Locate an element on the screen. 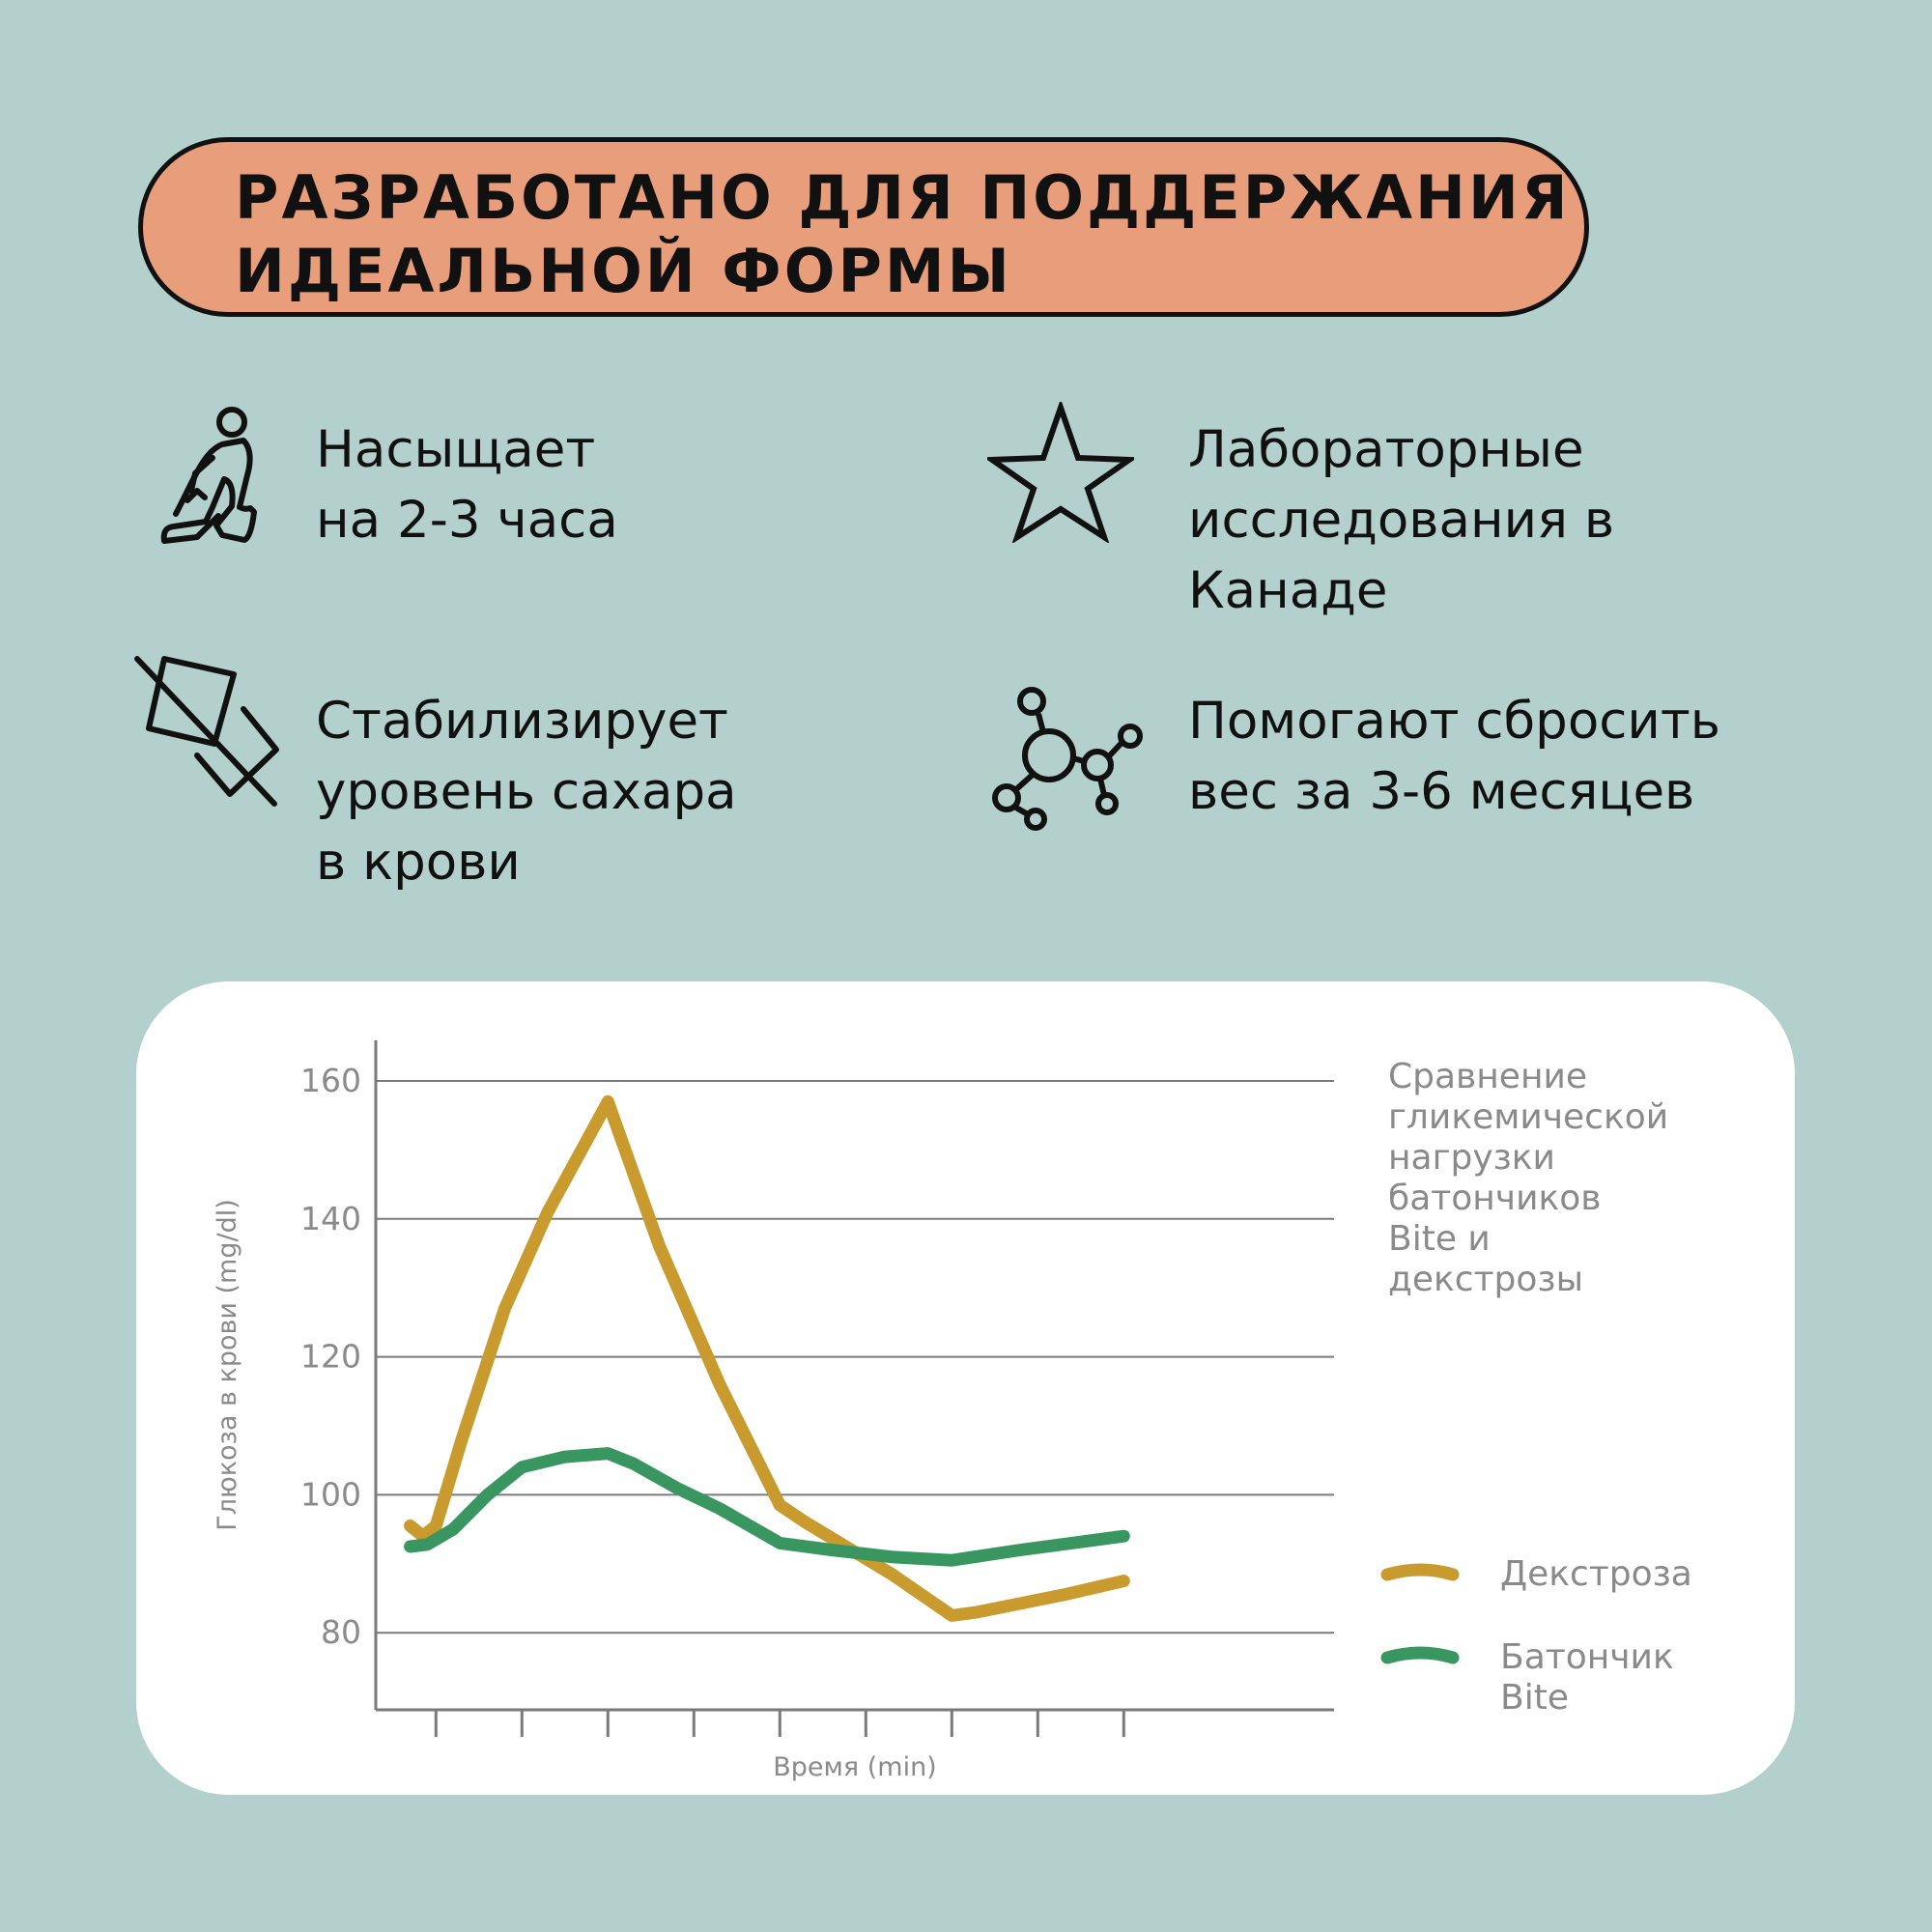  y-tick-label: 100 is located at coordinates (330, 1494).